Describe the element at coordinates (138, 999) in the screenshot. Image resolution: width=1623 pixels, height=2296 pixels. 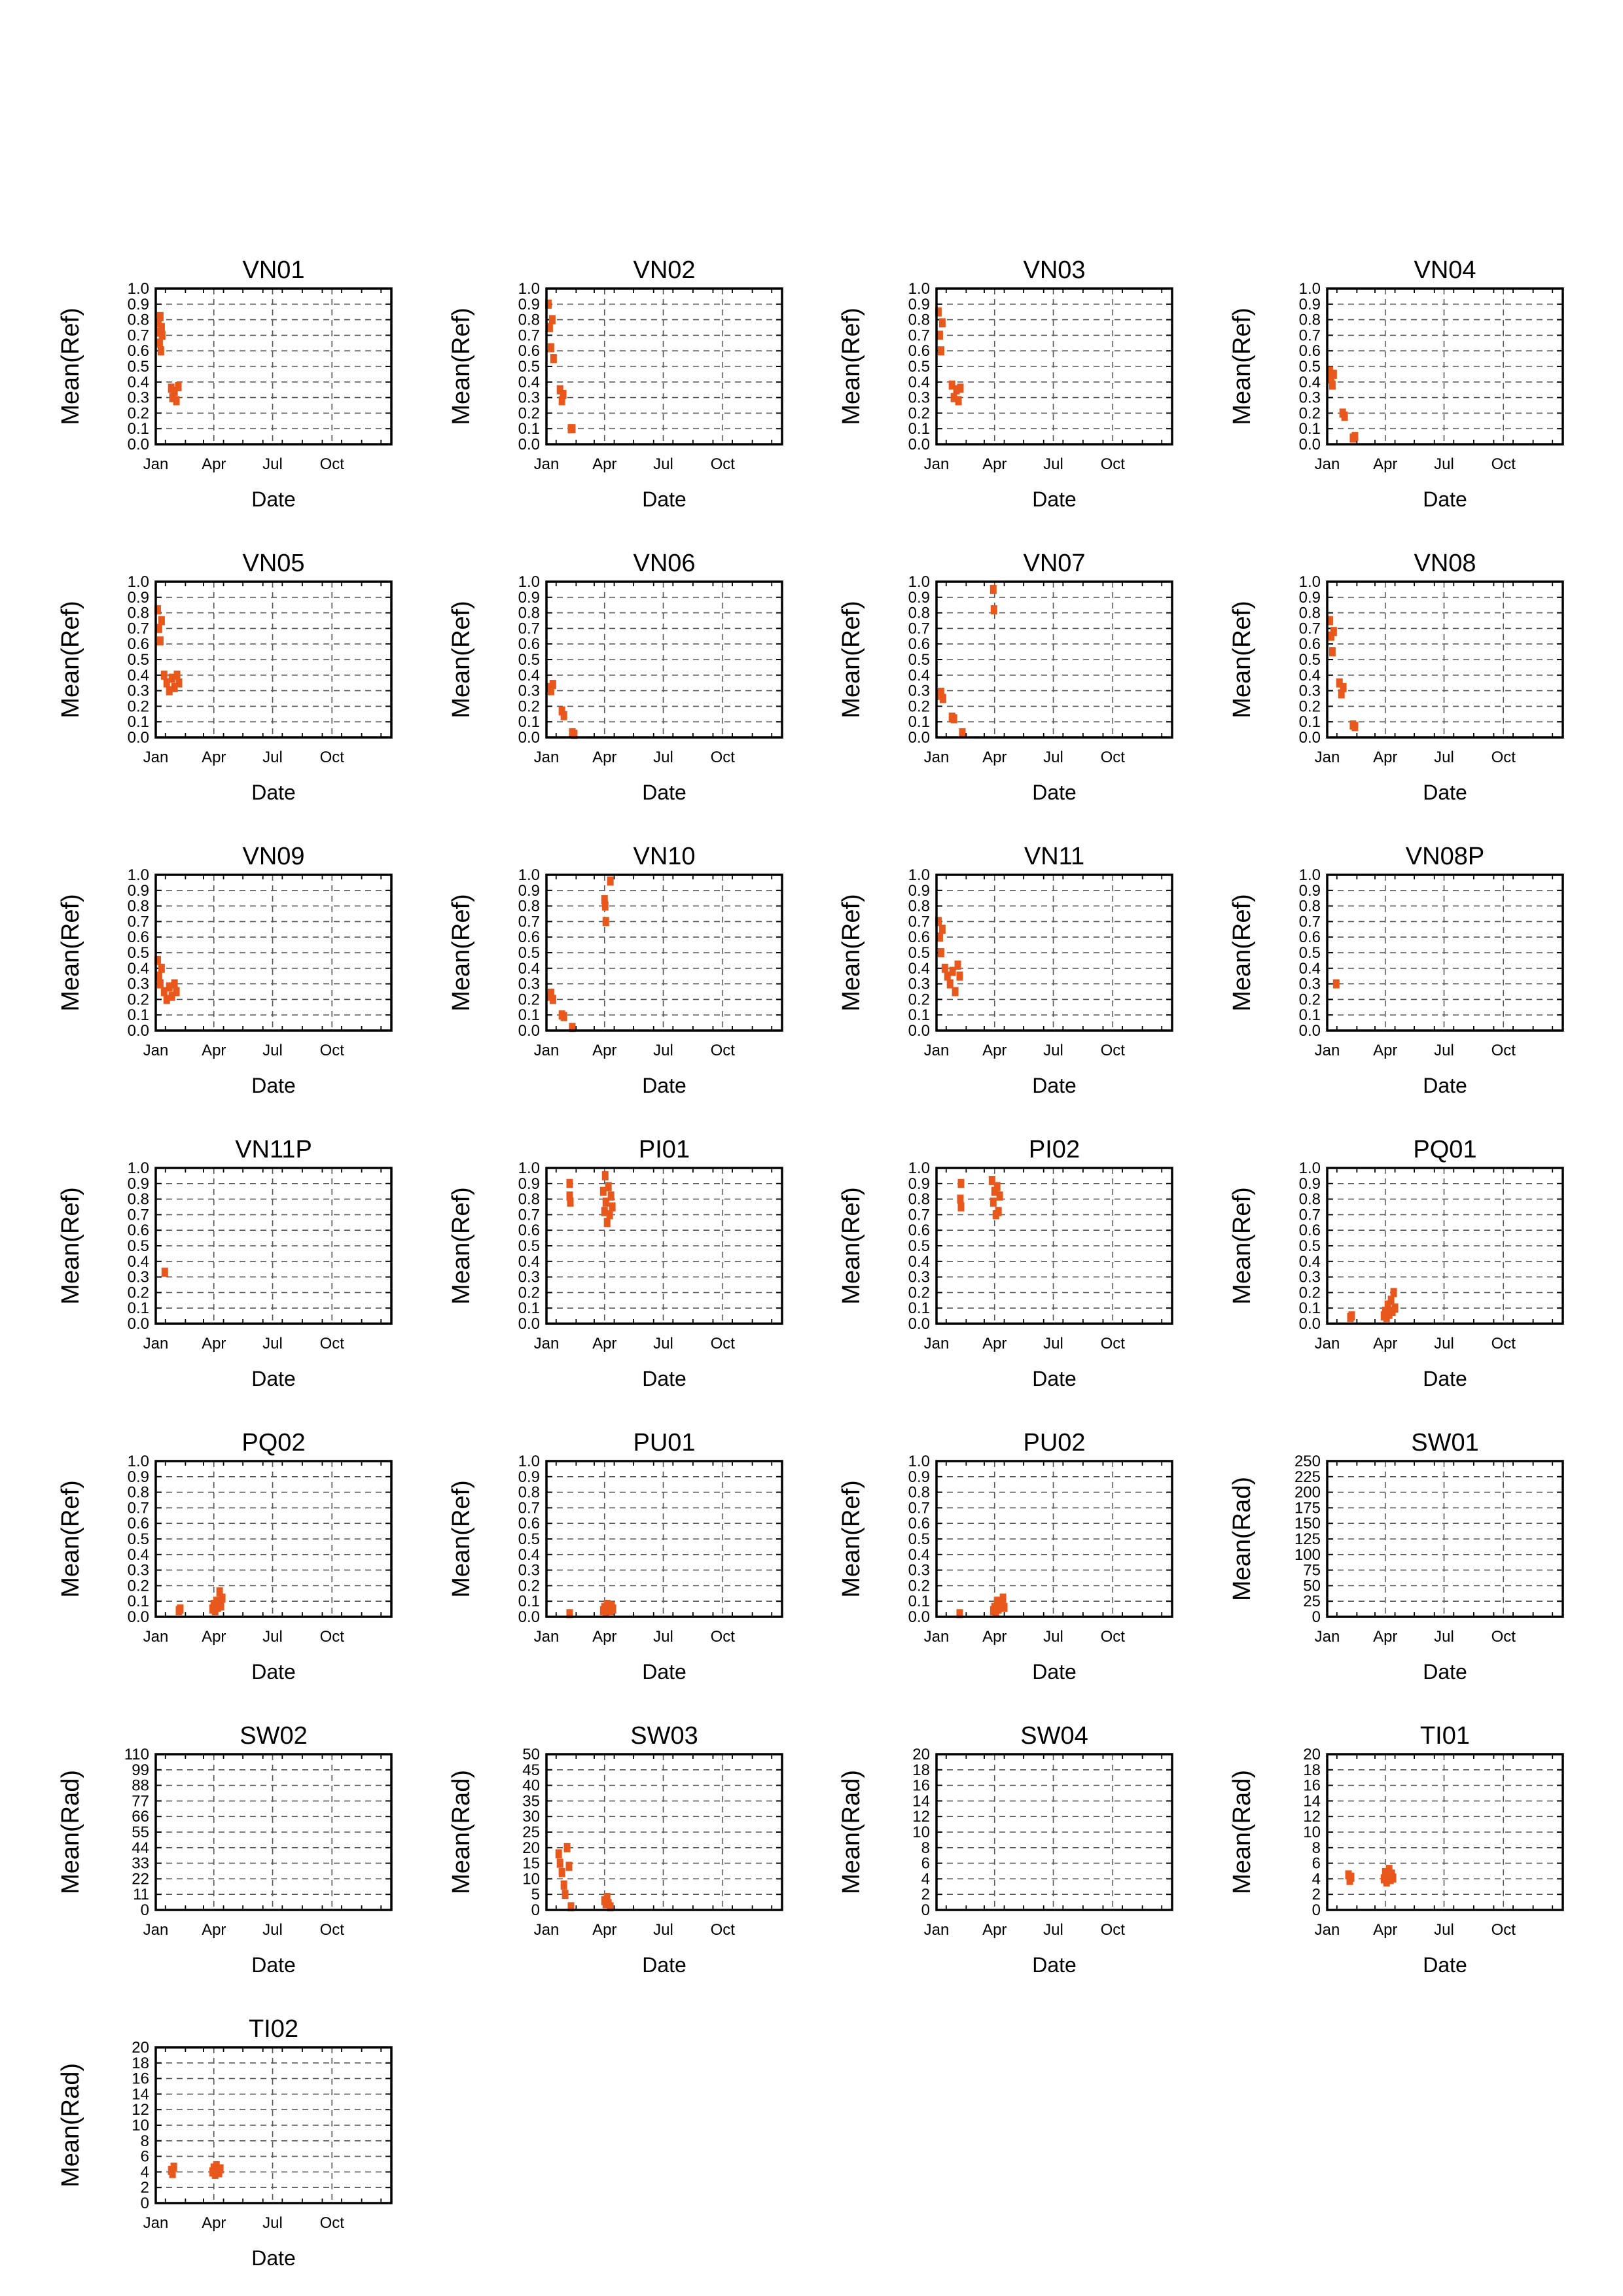
I see `y-tick-label: 0.2` at that location.